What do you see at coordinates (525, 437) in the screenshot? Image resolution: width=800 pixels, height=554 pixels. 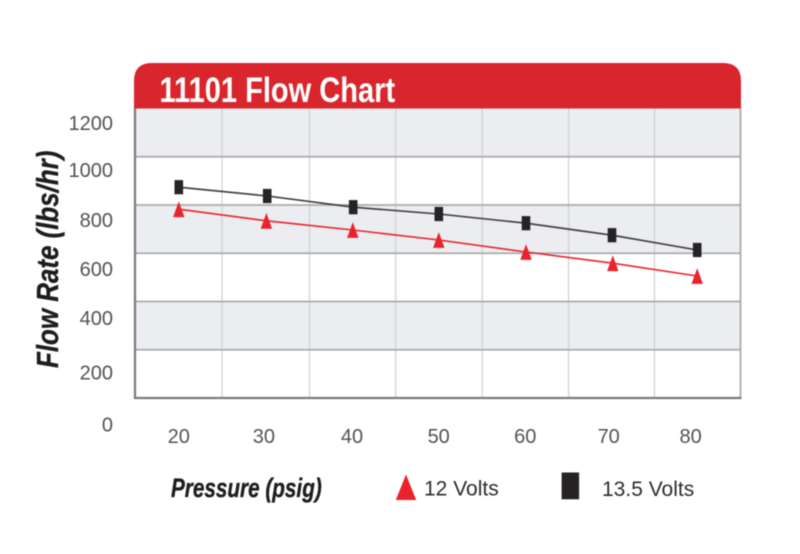 I see `svg-text: 60` at bounding box center [525, 437].